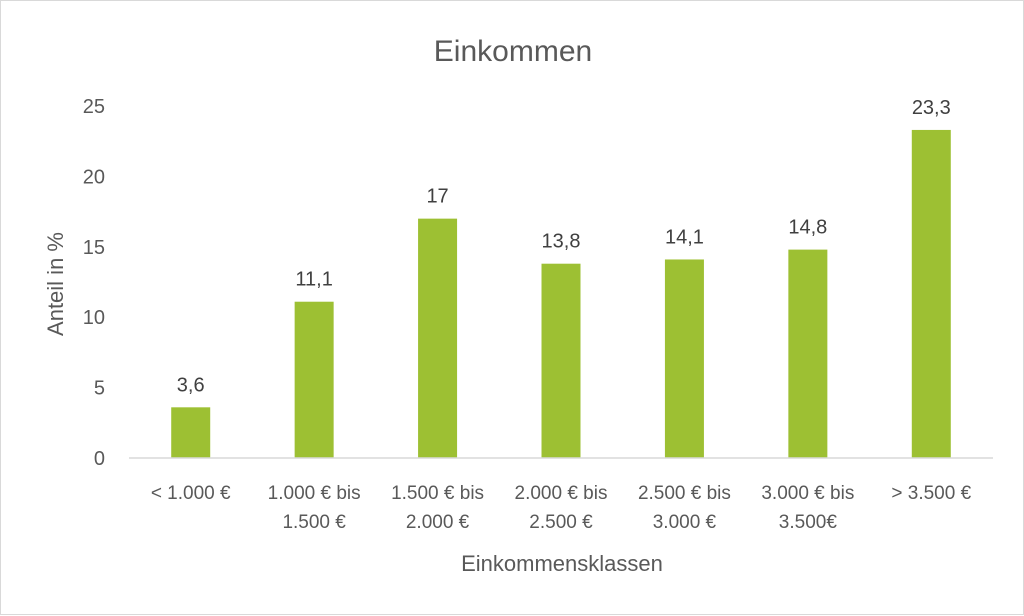  What do you see at coordinates (94, 177) in the screenshot?
I see `y-tick-label: 20` at bounding box center [94, 177].